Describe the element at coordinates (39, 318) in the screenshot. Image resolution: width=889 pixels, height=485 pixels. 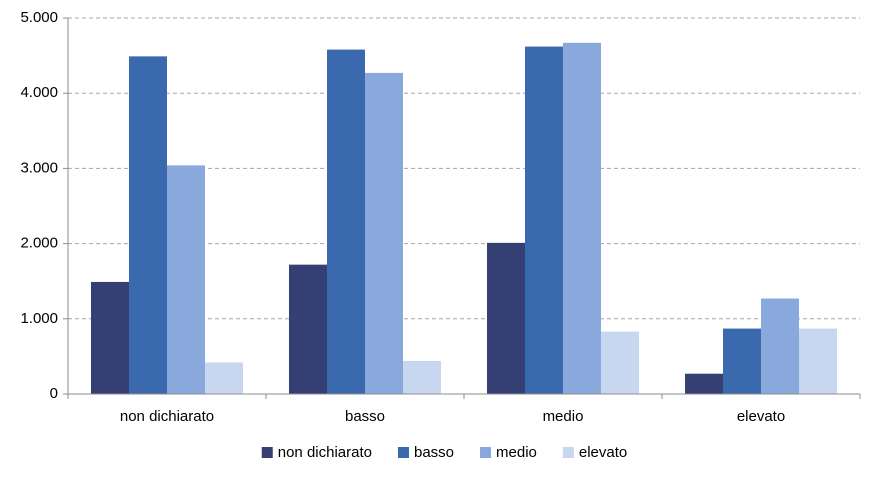
I see `y-tick-label: 1.000` at that location.